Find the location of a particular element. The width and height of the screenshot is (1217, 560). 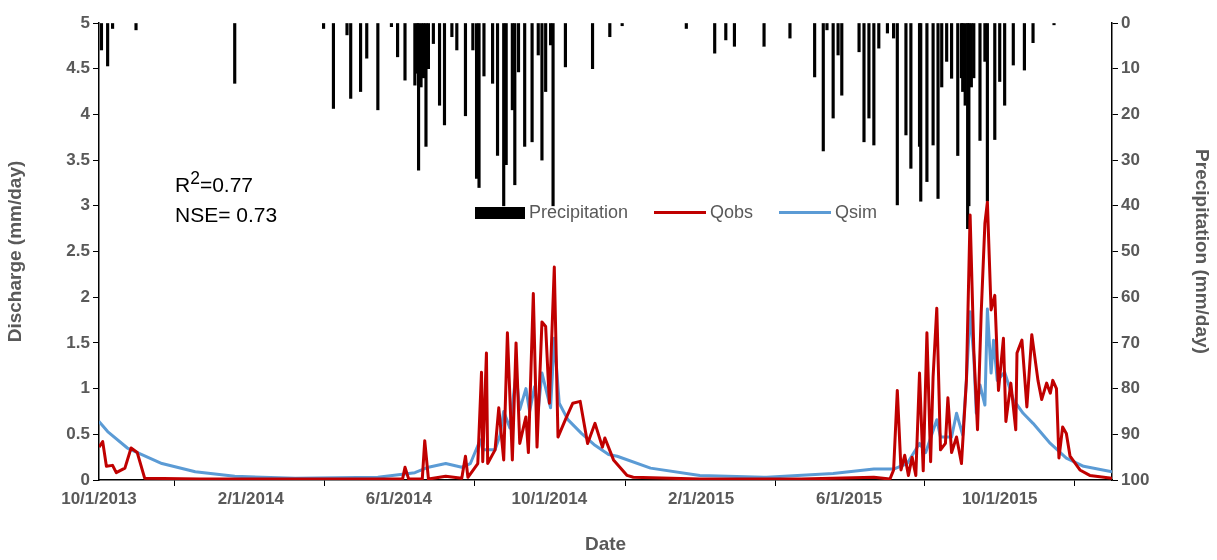

x-tick-label: 10/1/2014 is located at coordinates (549, 498).